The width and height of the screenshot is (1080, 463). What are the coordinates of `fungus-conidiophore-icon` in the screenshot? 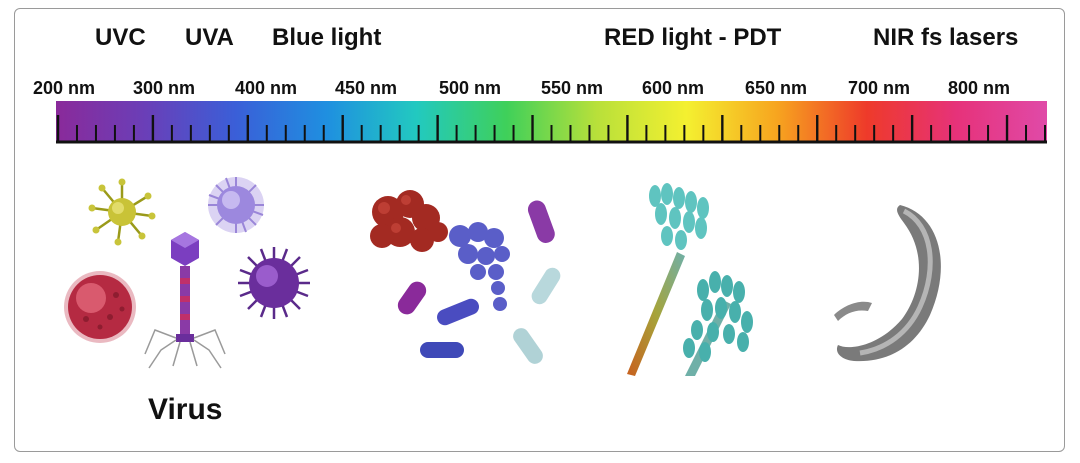 It's located at (690, 279).